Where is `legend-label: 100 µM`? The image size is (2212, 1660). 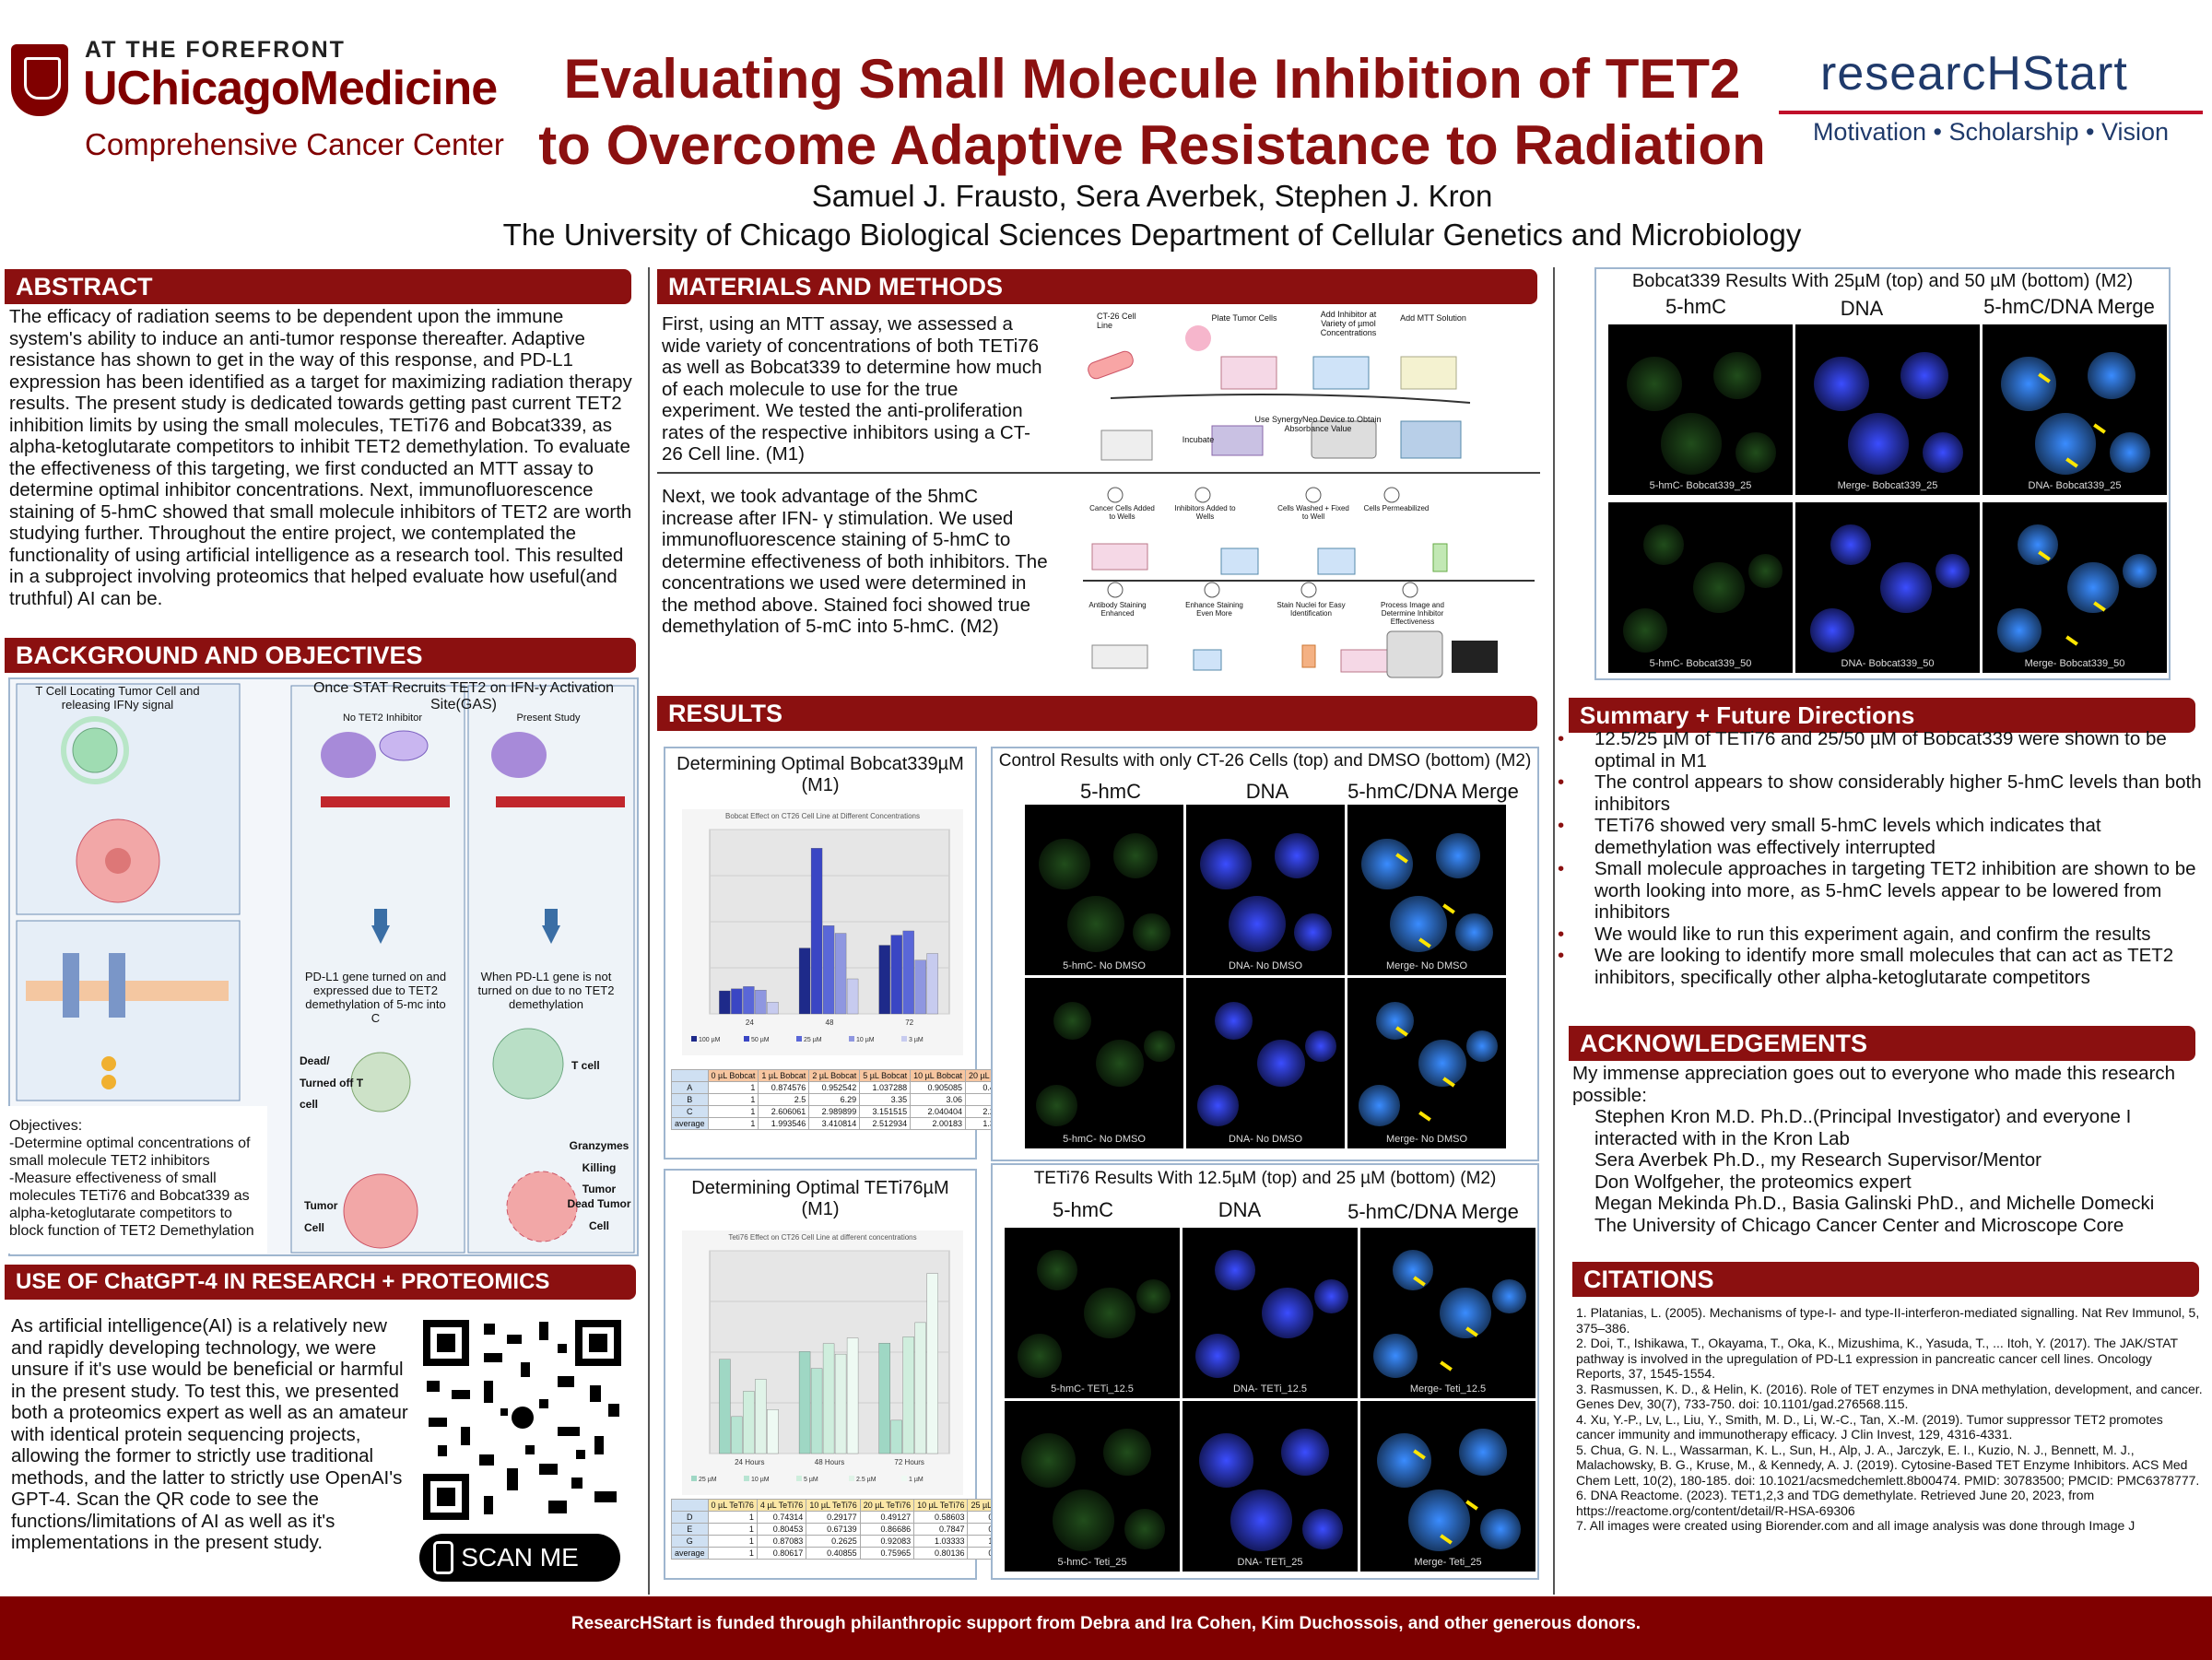 legend-label: 100 µM is located at coordinates (710, 1040).